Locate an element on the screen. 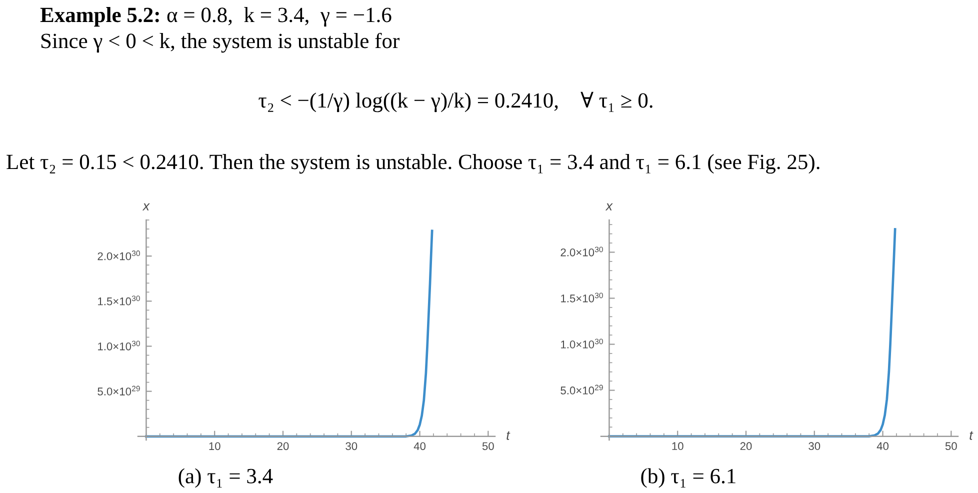  text: (b) τ₁ = 6.1 is located at coordinates (688, 478).